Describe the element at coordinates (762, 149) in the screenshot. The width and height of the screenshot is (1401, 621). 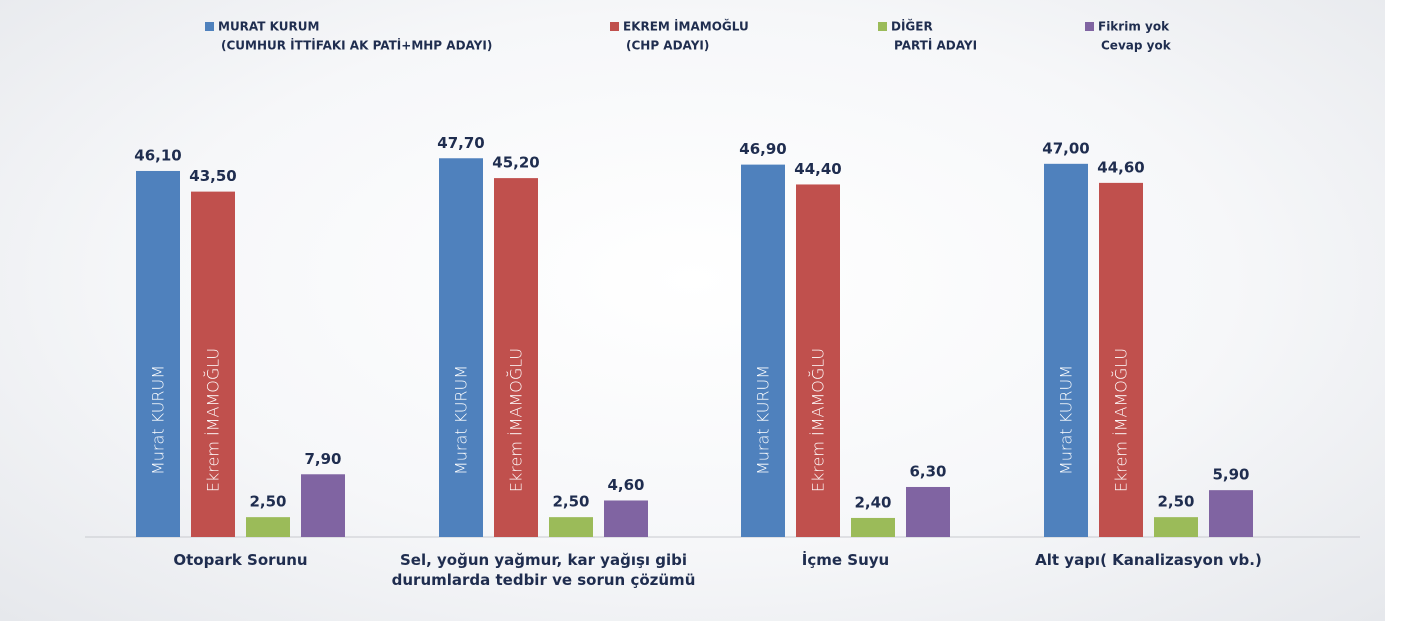
I see `value-label: 46,90` at that location.